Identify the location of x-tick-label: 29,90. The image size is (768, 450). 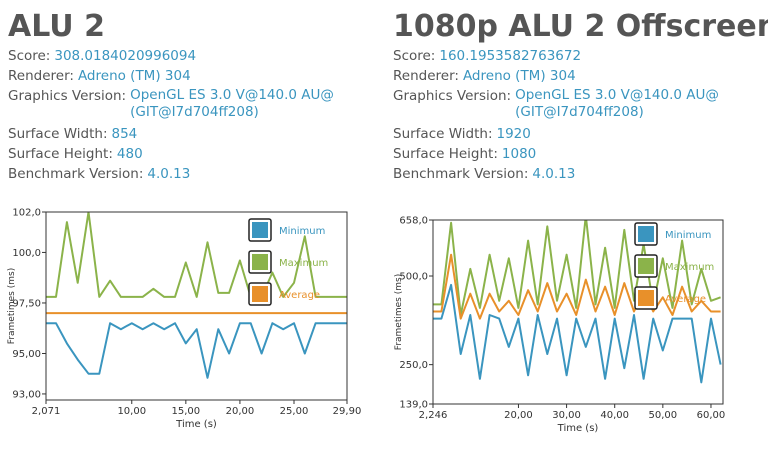
(347, 411).